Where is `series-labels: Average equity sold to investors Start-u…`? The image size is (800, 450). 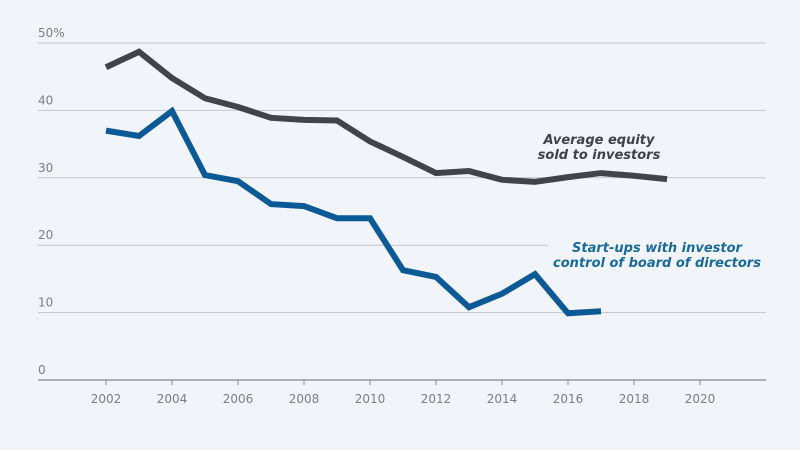
series-labels: Average equity sold to investors Start-u… is located at coordinates (650, 202).